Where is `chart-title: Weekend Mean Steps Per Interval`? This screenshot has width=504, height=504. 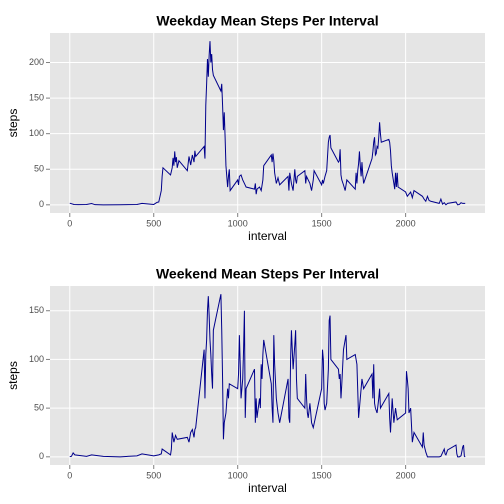 chart-title: Weekend Mean Steps Per Interval is located at coordinates (267, 274).